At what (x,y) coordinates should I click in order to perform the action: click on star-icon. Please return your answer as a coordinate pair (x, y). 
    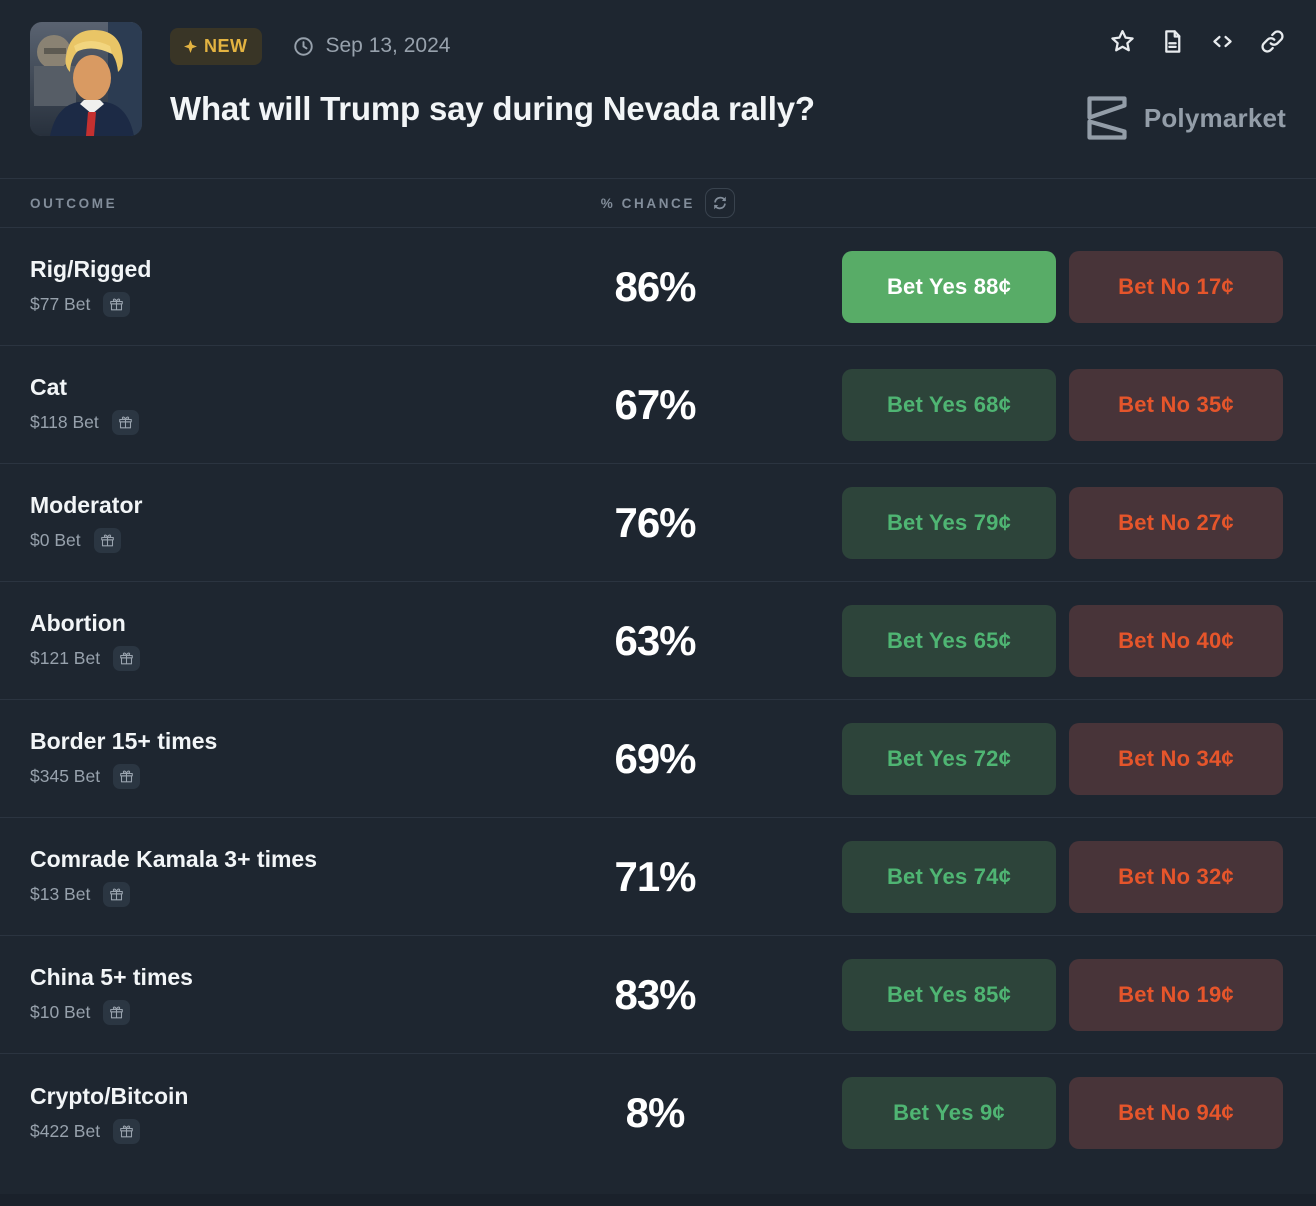
    Looking at the image, I should click on (1122, 41).